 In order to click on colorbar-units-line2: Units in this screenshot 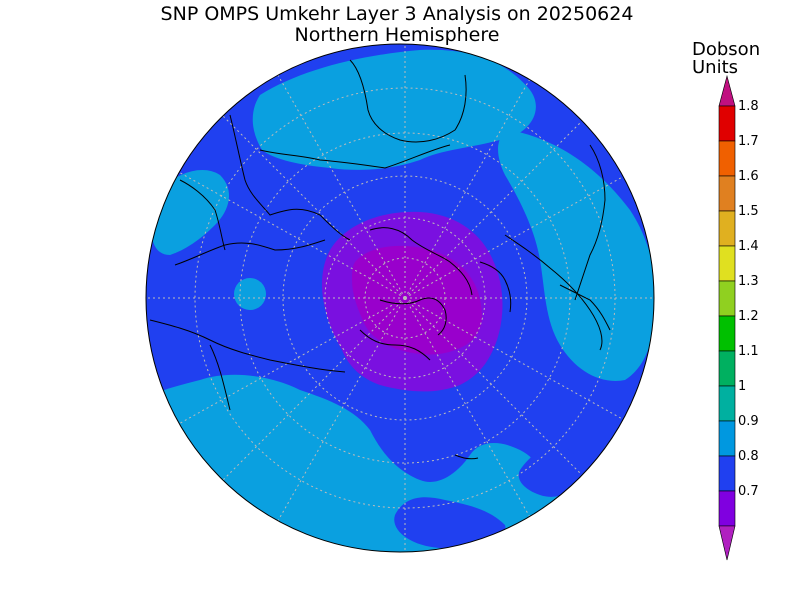, I will do `click(715, 67)`.